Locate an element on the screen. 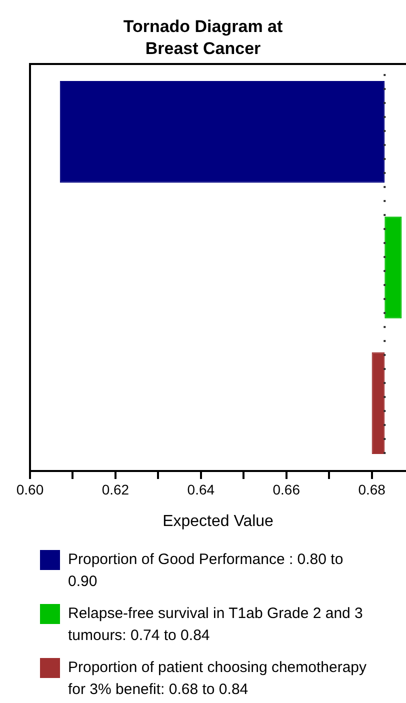  x-tick-label: 0.60 is located at coordinates (30, 489).